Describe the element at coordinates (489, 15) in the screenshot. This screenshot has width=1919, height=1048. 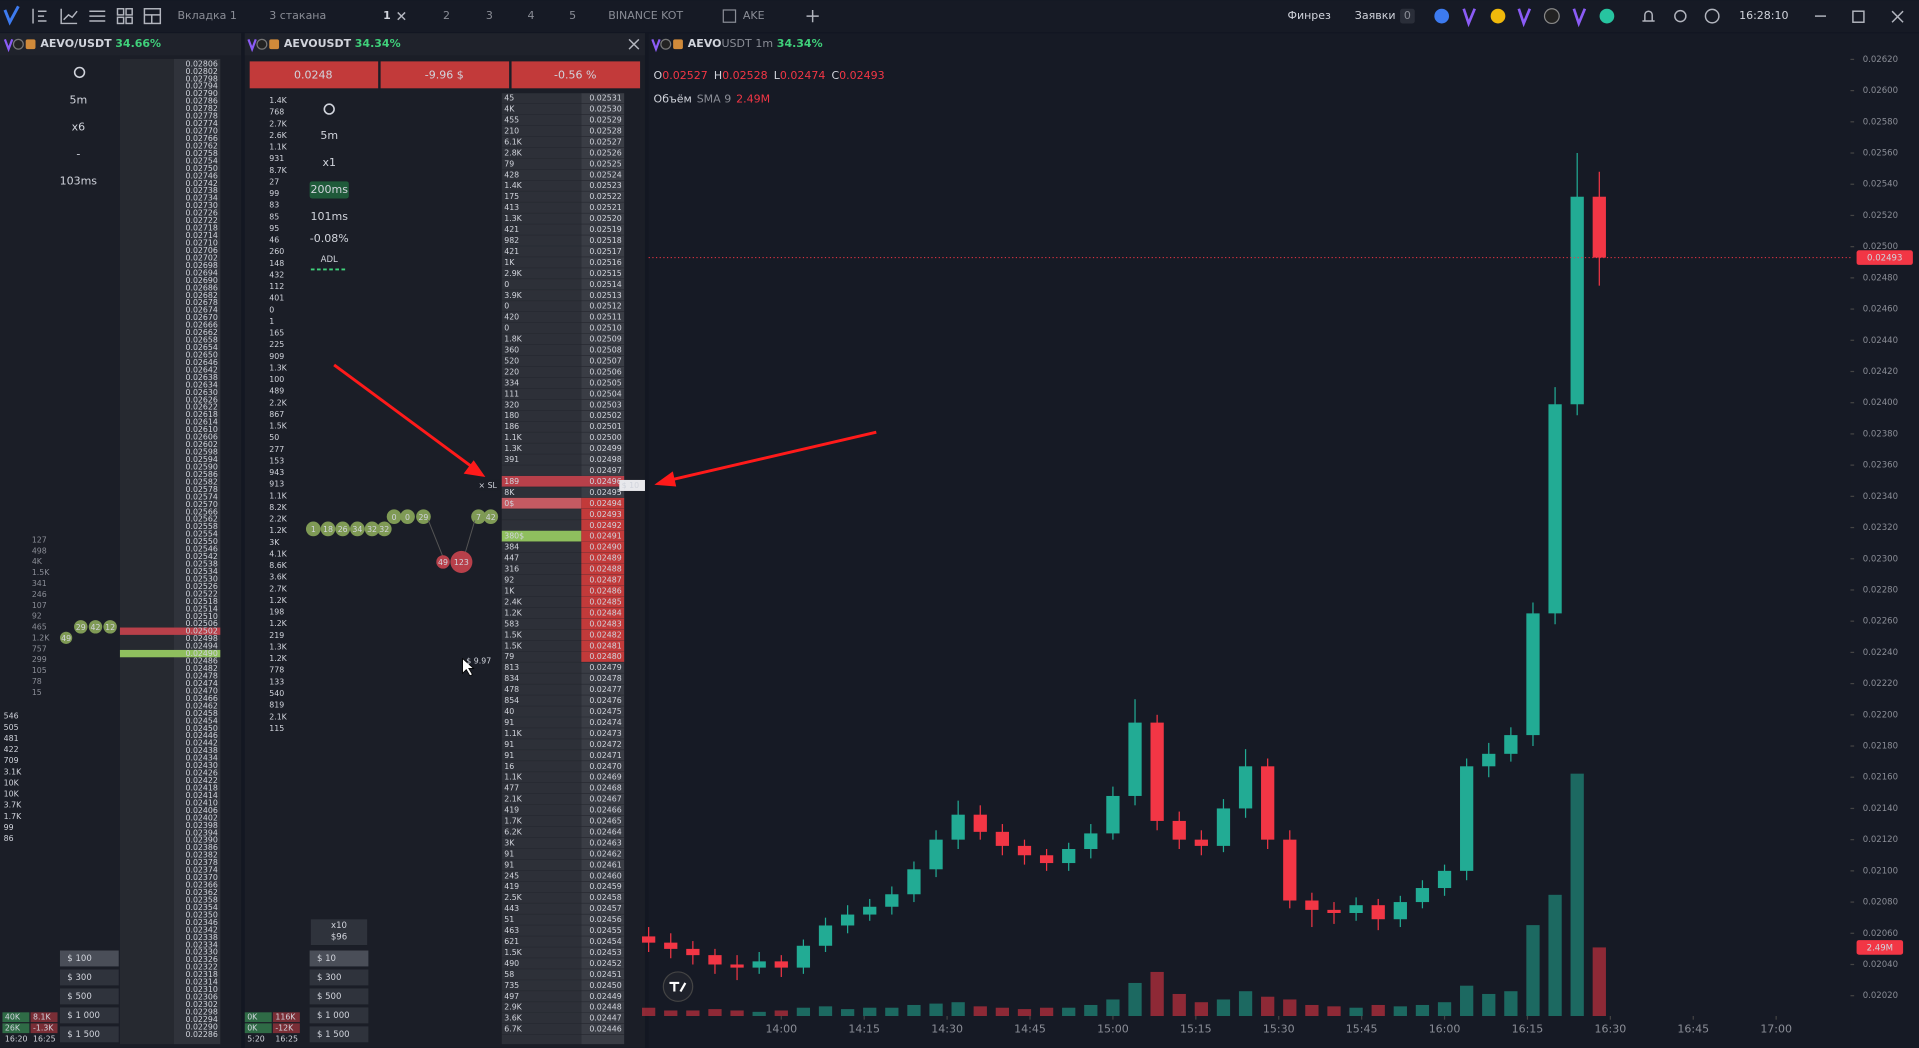
I see `tab: 3` at that location.